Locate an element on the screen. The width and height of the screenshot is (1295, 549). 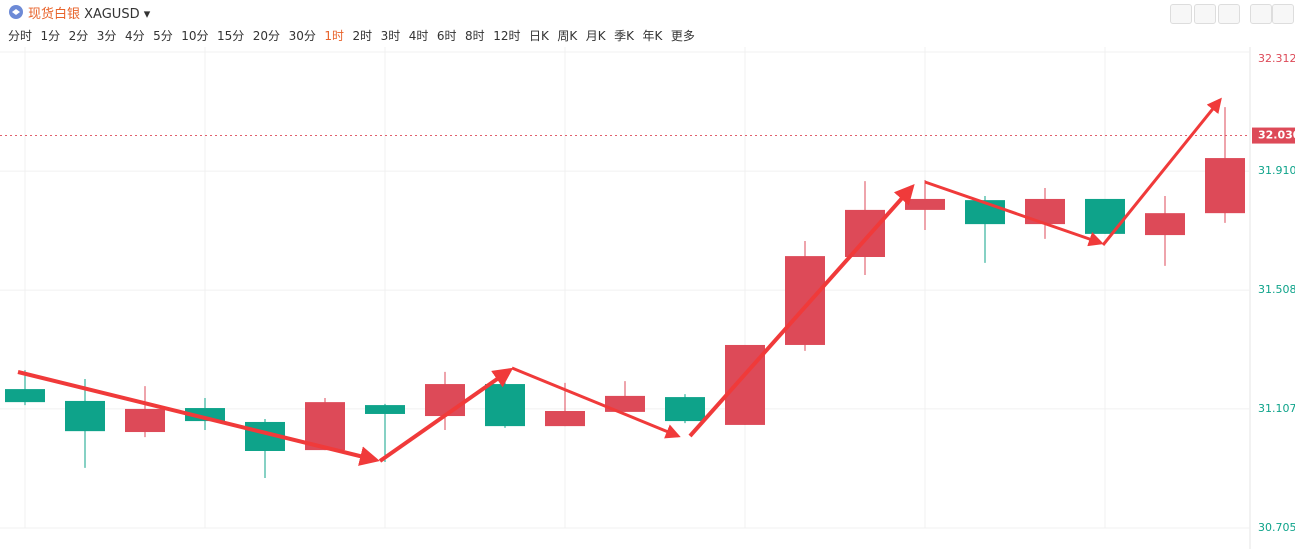
period-tab: 3时 is located at coordinates (390, 36).